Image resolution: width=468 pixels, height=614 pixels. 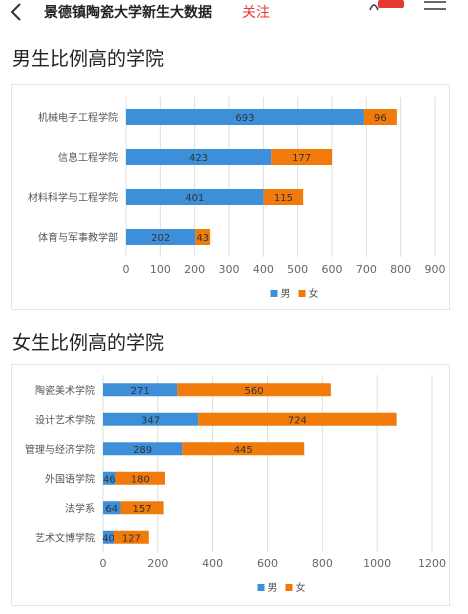 What do you see at coordinates (73, 197) in the screenshot?
I see `category-label: 材料科学与工程学院` at bounding box center [73, 197].